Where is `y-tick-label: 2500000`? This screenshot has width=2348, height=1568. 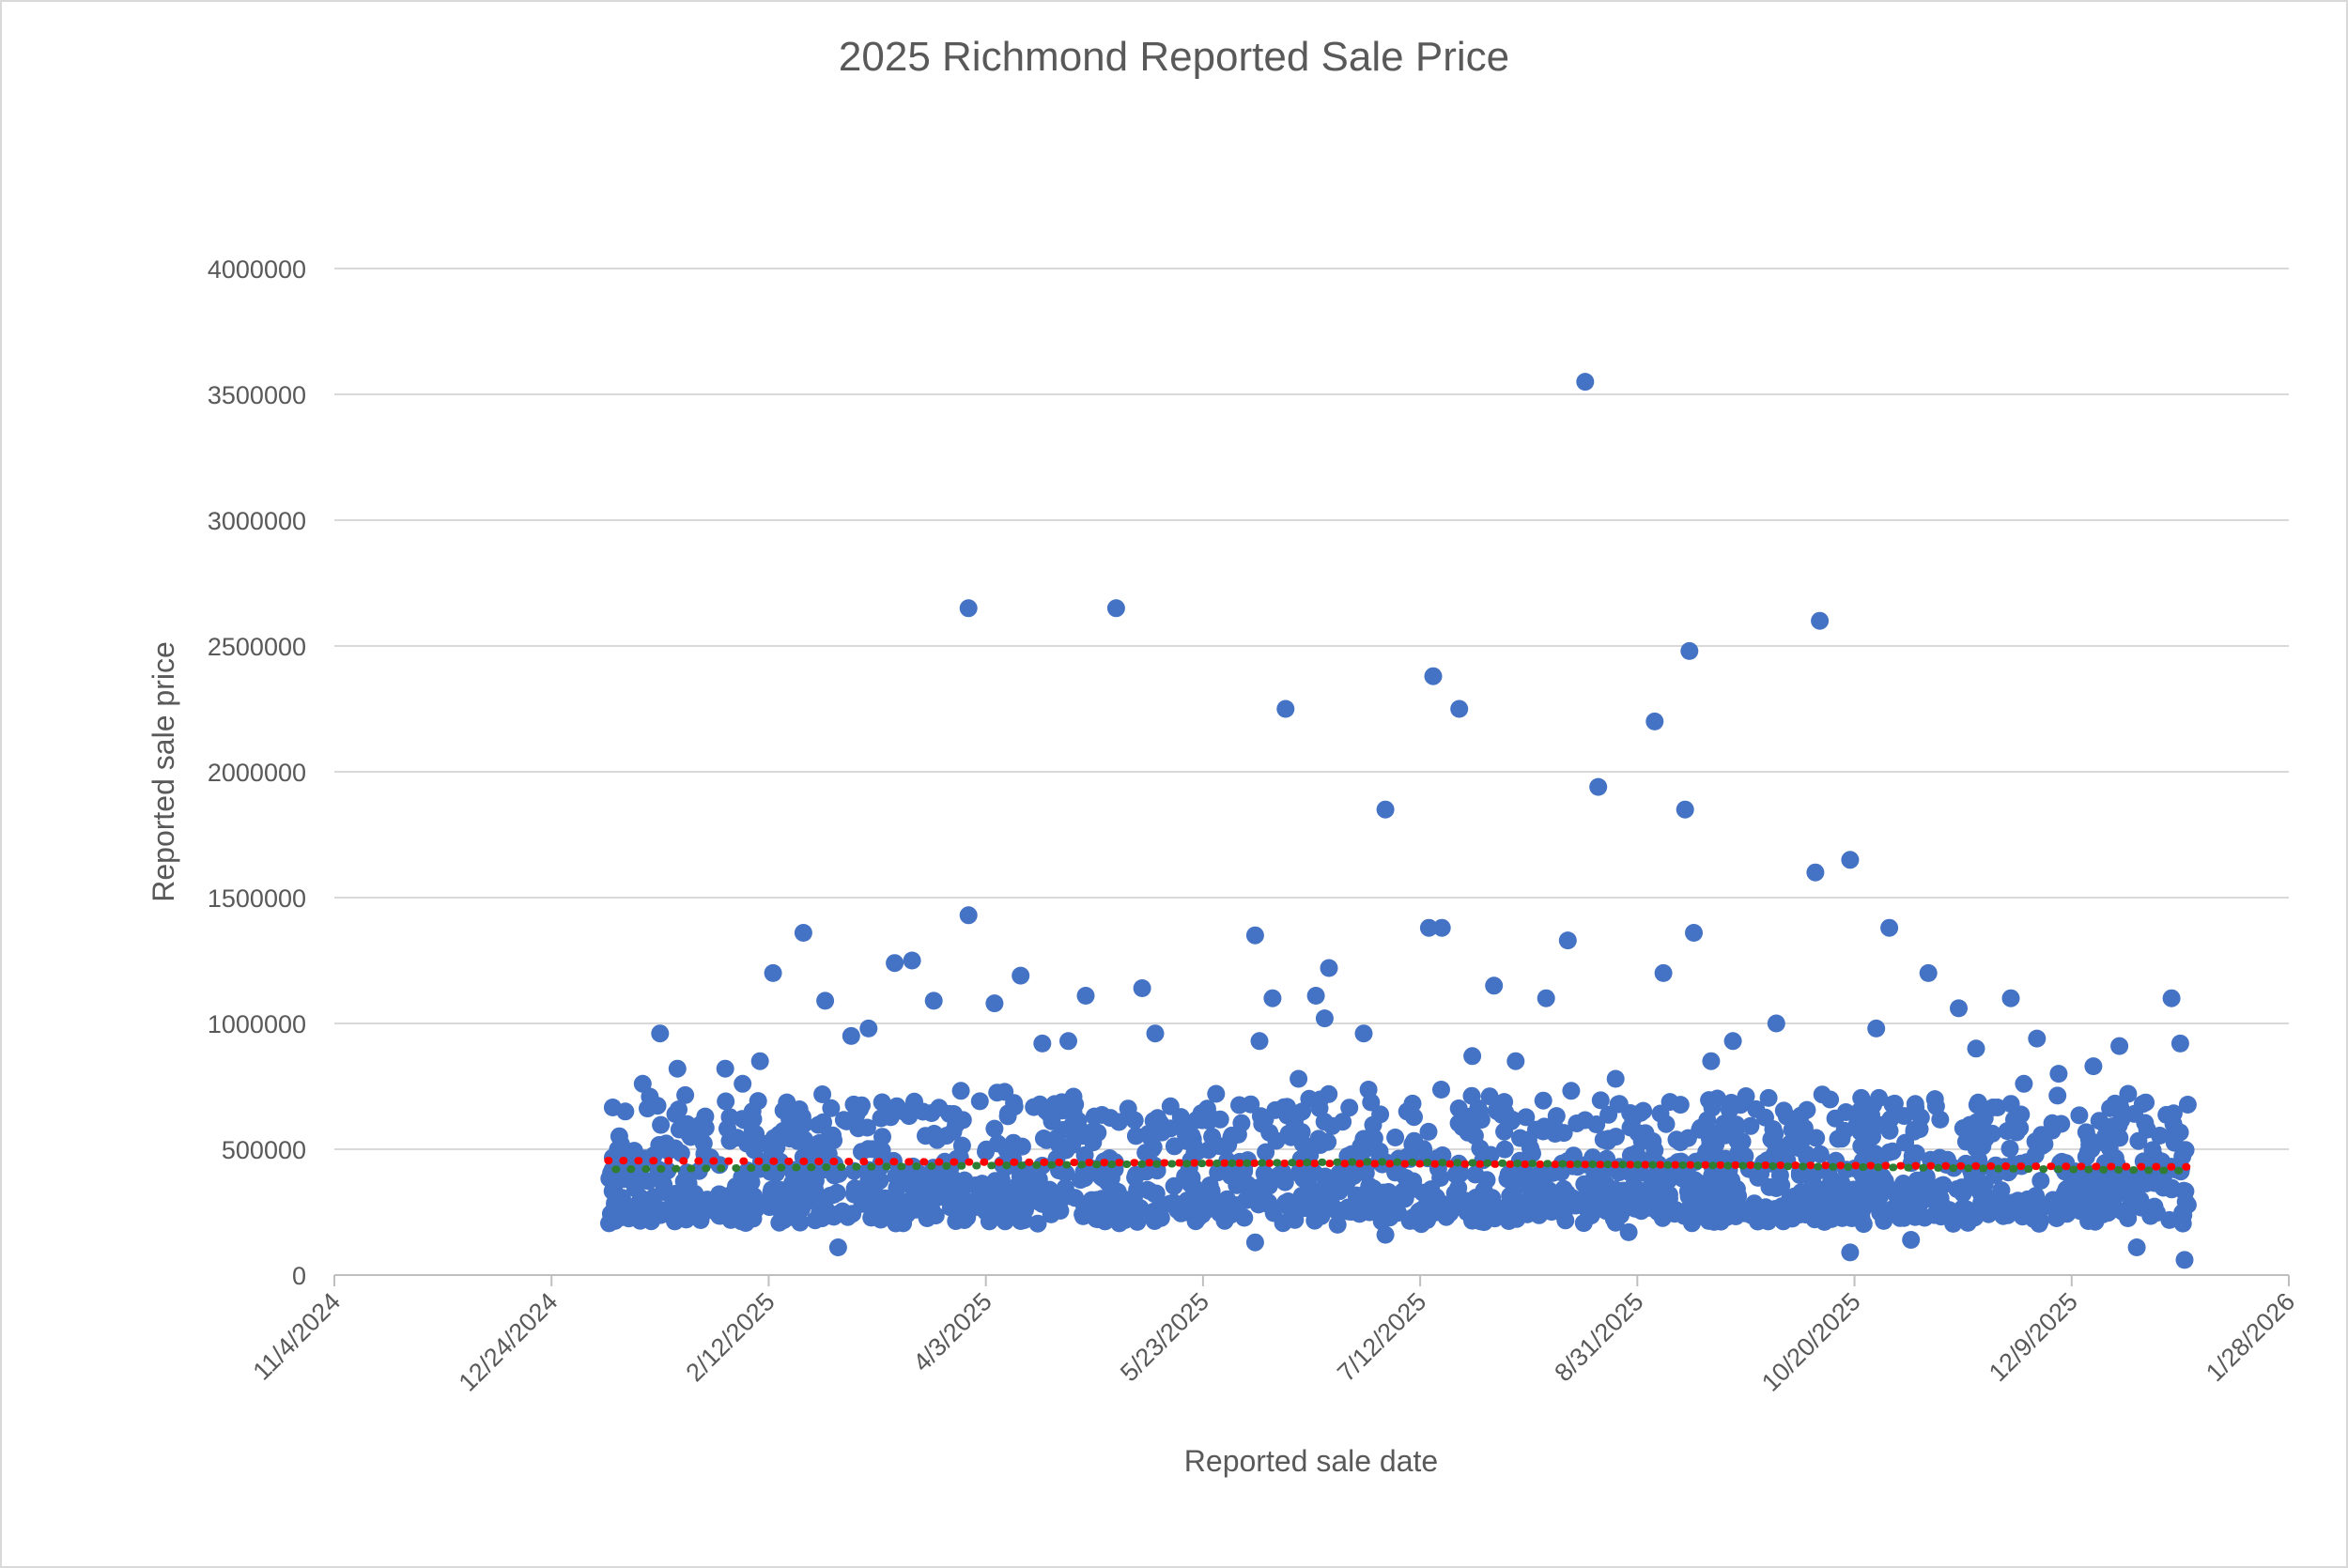 y-tick-label: 2500000 is located at coordinates (257, 647).